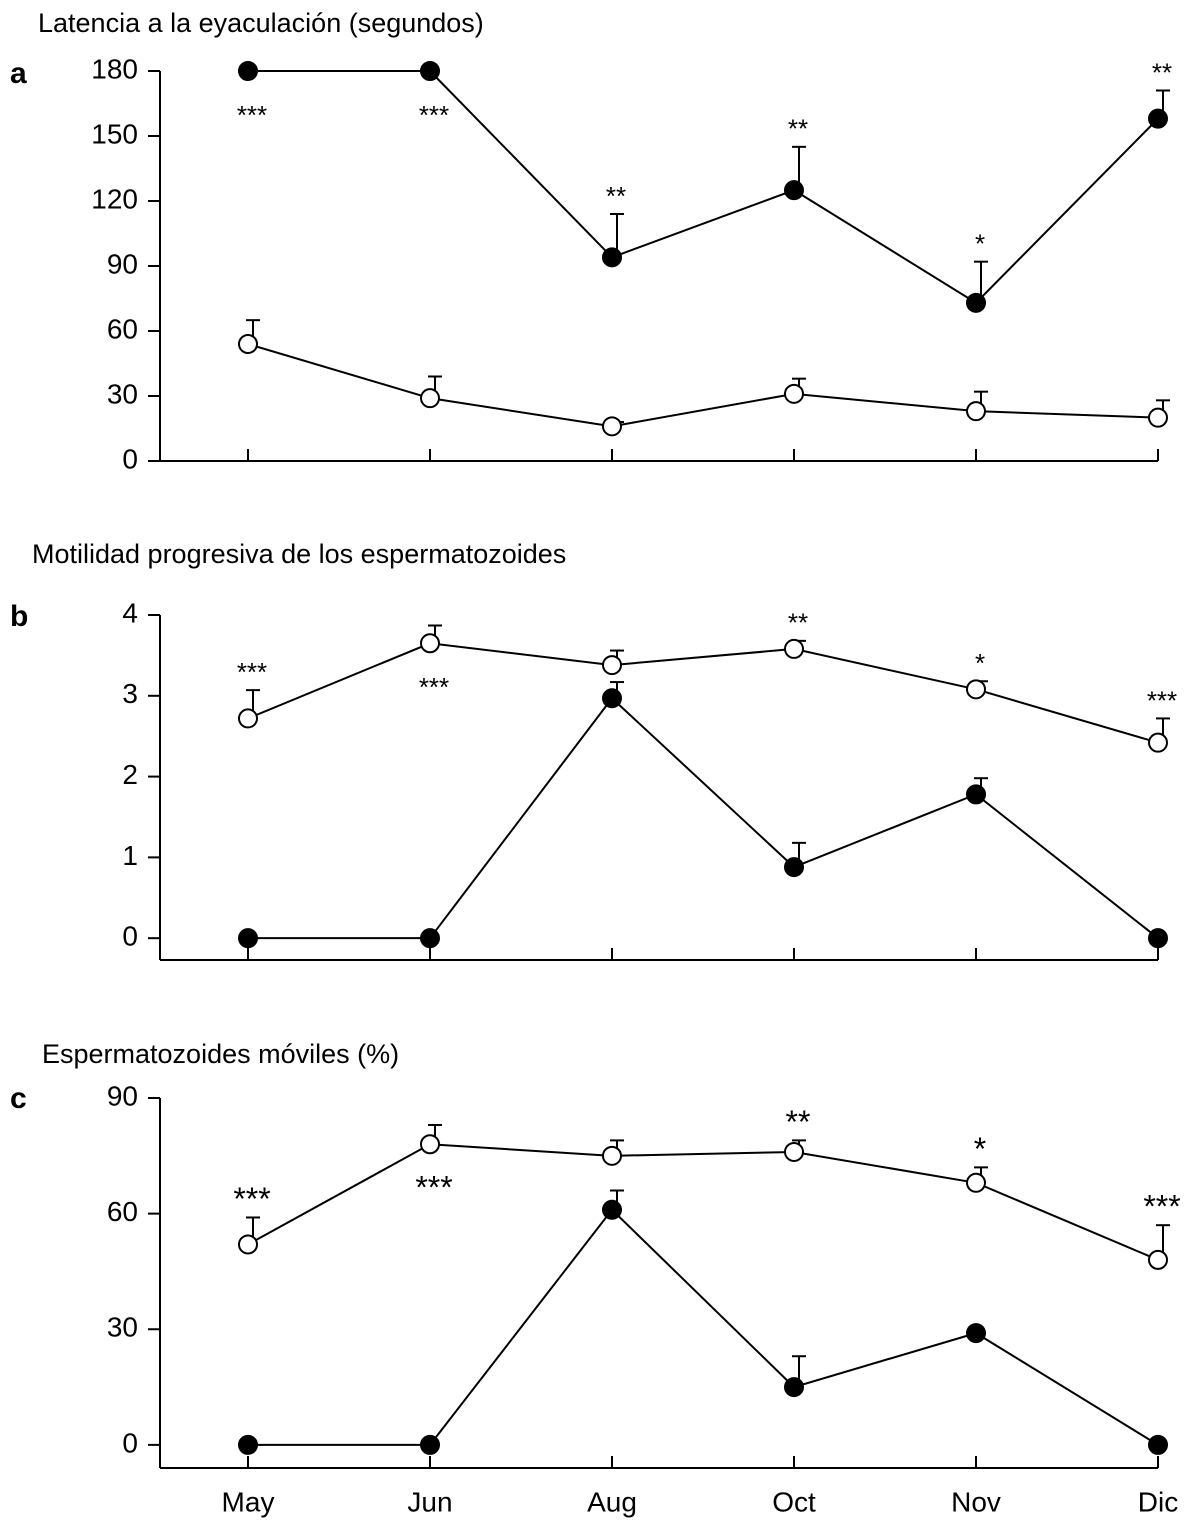 The height and width of the screenshot is (1524, 1195). What do you see at coordinates (130, 774) in the screenshot?
I see `y-tick-label: 2` at bounding box center [130, 774].